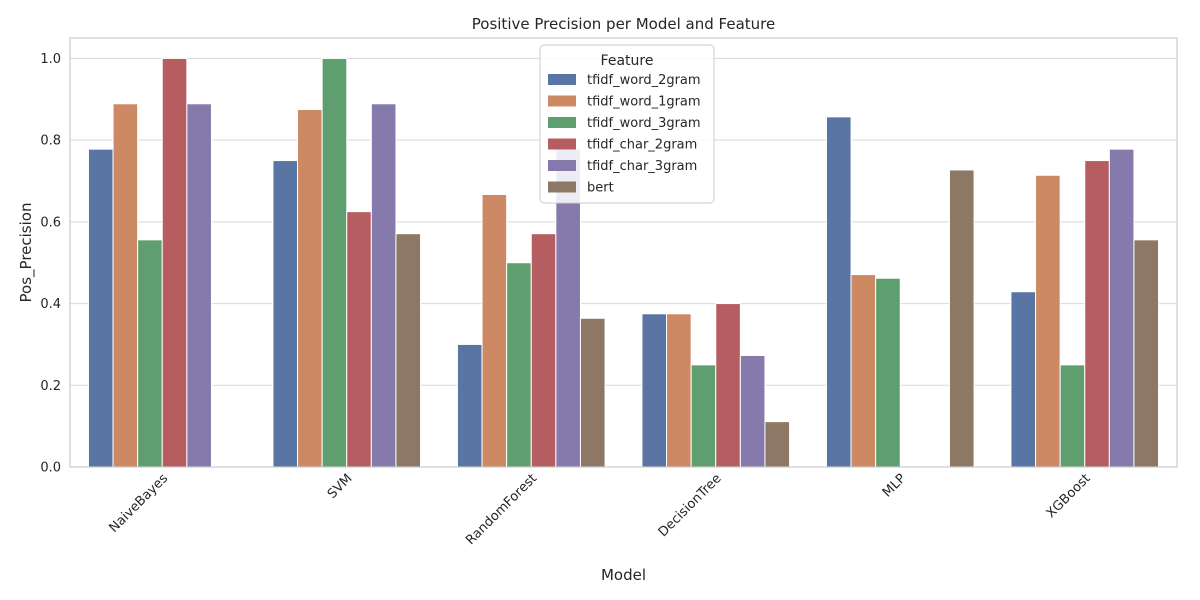 The width and height of the screenshot is (1200, 600). Describe the element at coordinates (690, 505) in the screenshot. I see `x-tick-label: DecisionTree` at that location.